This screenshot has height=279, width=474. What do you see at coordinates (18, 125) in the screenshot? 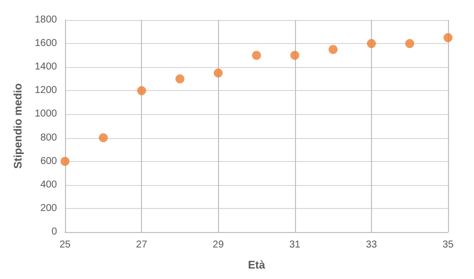
I see `y-axis-title: Stipendio medio` at bounding box center [18, 125].